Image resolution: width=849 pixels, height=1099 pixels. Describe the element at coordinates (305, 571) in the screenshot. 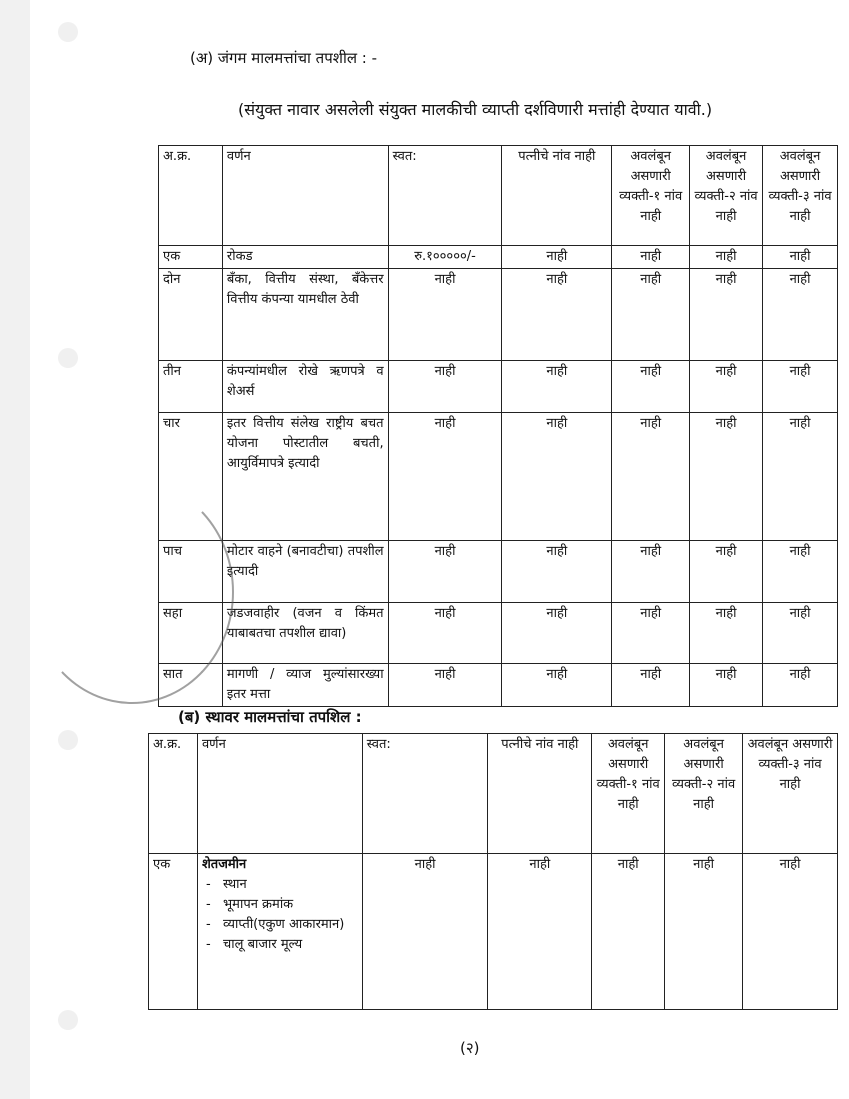

I see `row-description: मोटार वाहने (बनावटीचा) तपशील इत्यादी` at that location.